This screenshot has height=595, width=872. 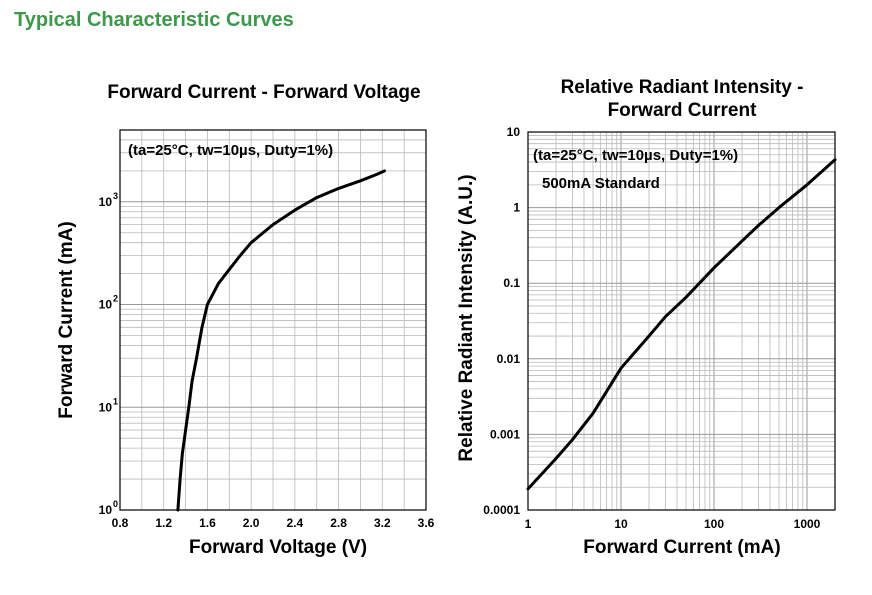 What do you see at coordinates (120, 523) in the screenshot?
I see `chart1-x-tick-label: 0.8` at bounding box center [120, 523].